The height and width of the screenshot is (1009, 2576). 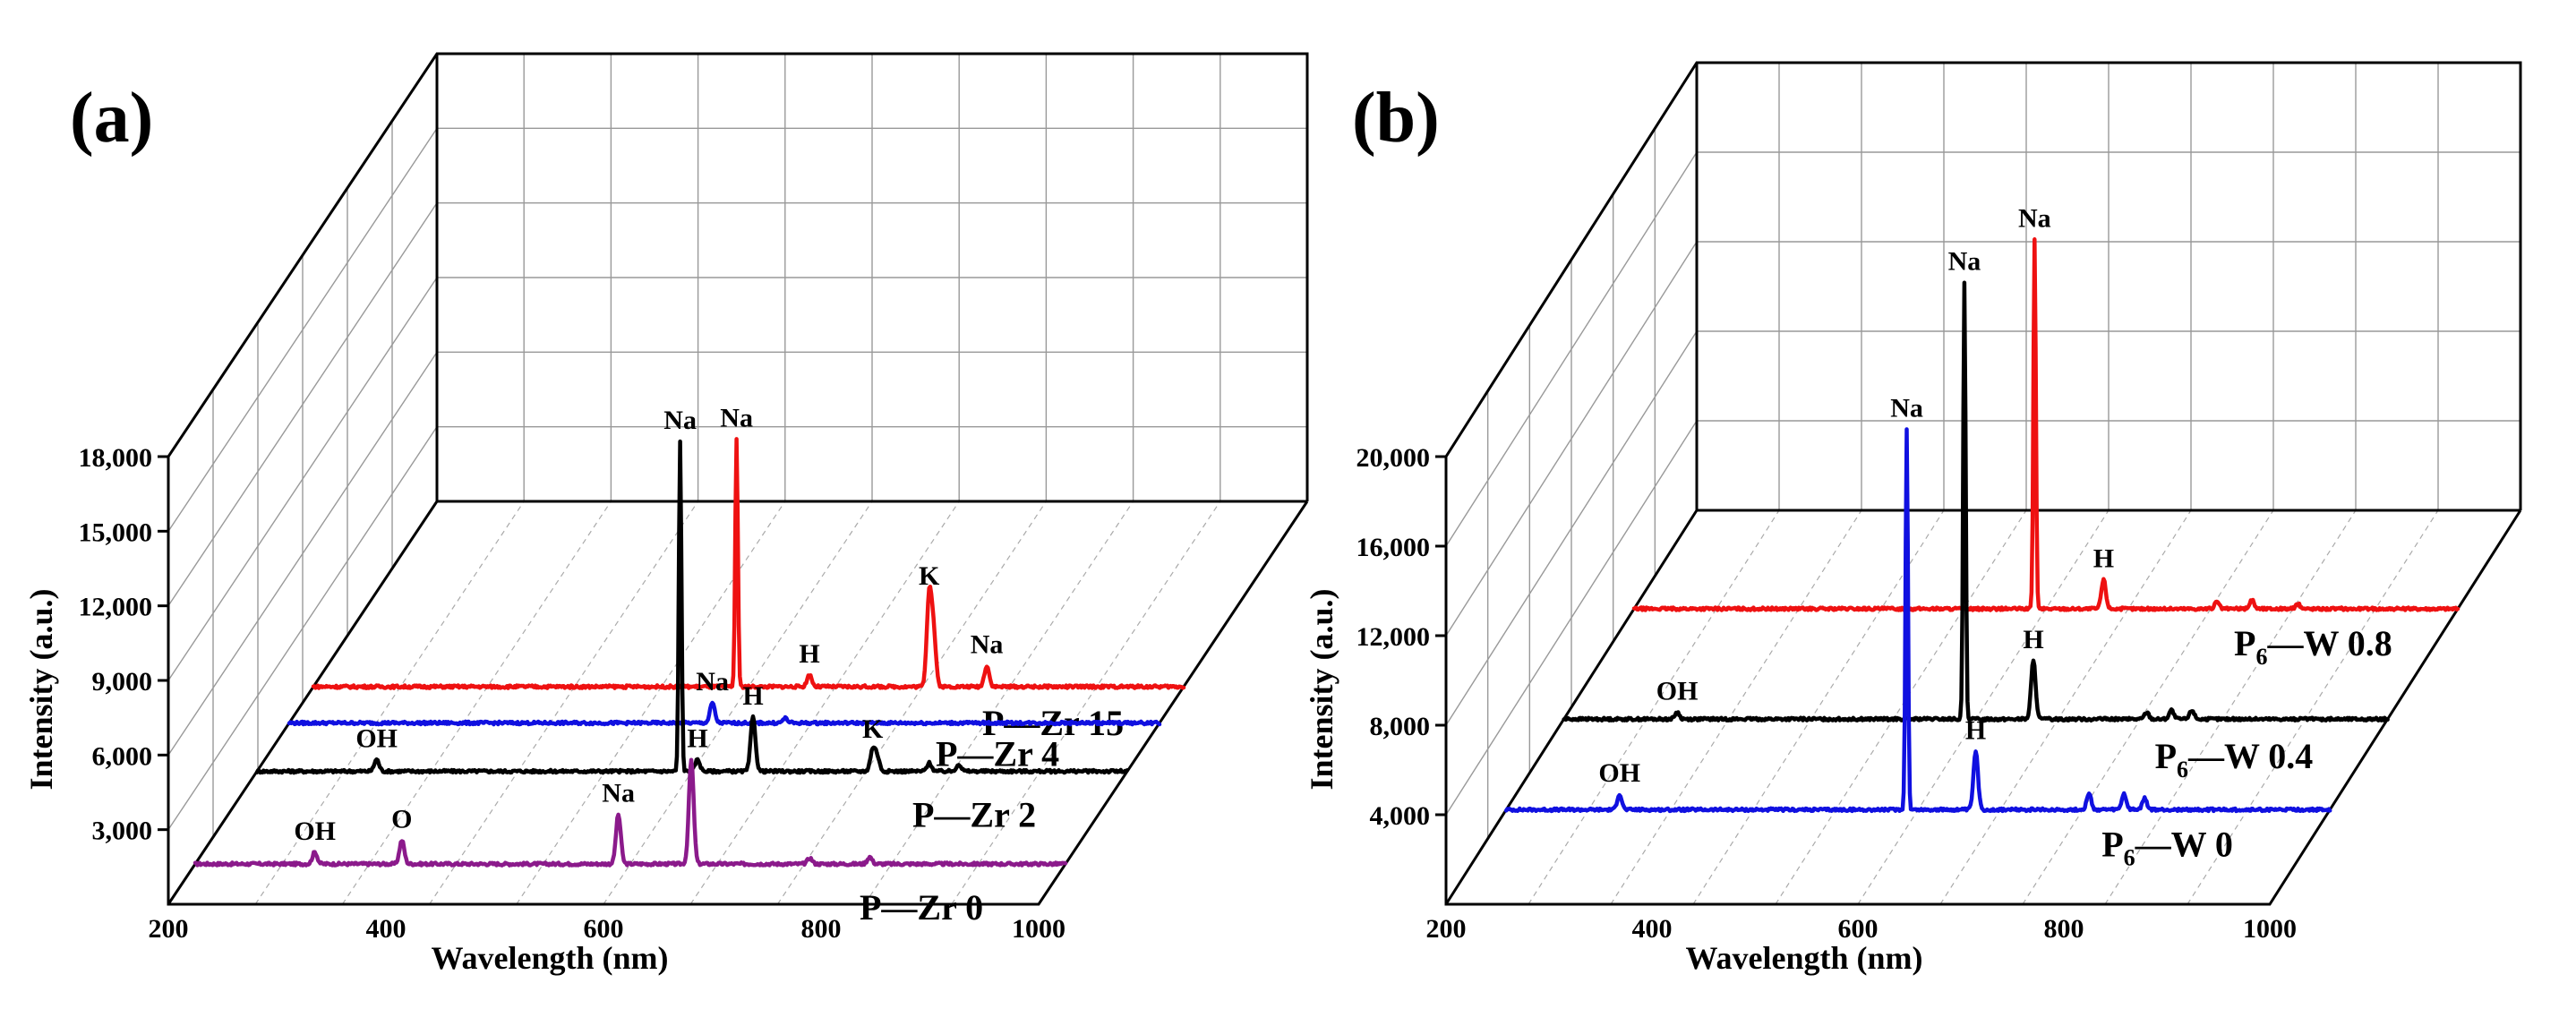 What do you see at coordinates (922, 907) in the screenshot?
I see `series-name: P—Zr 0` at bounding box center [922, 907].